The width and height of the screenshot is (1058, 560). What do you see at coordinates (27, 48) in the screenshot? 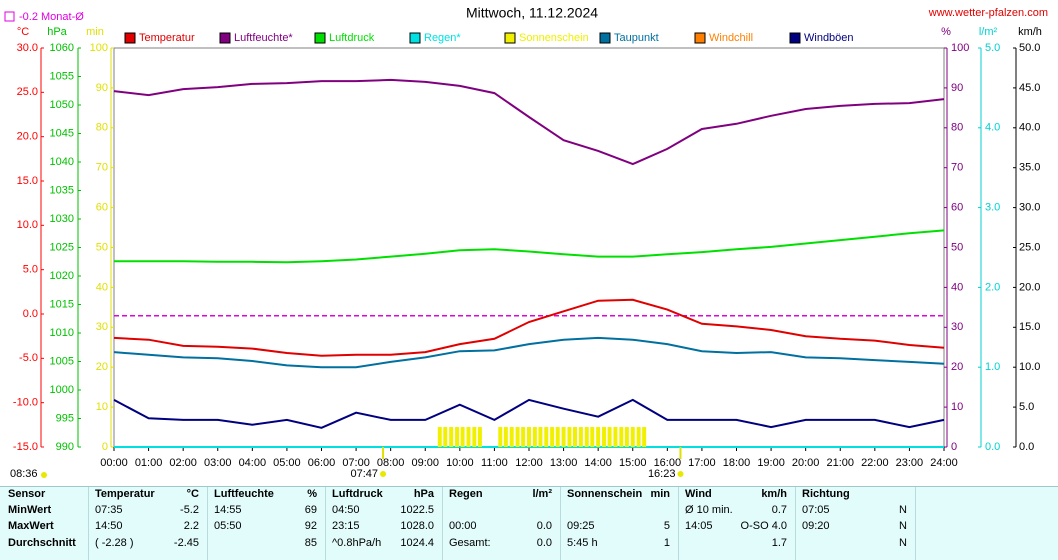
I see `y-tick-label: 30.0` at bounding box center [27, 48].